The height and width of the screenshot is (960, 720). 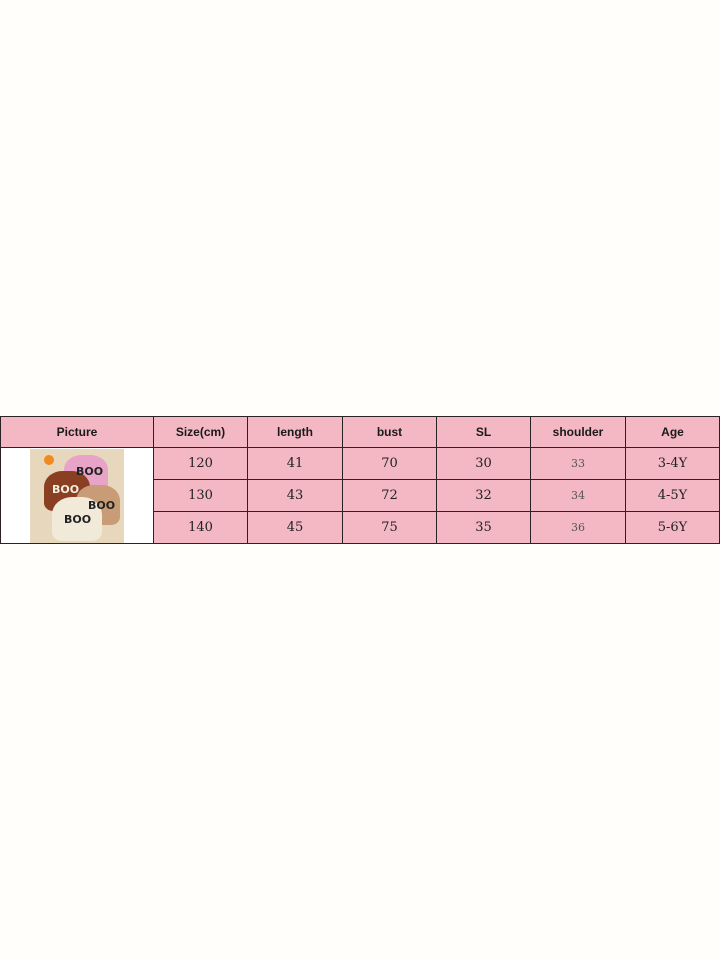 I want to click on length-cell: 43, so click(x=295, y=495).